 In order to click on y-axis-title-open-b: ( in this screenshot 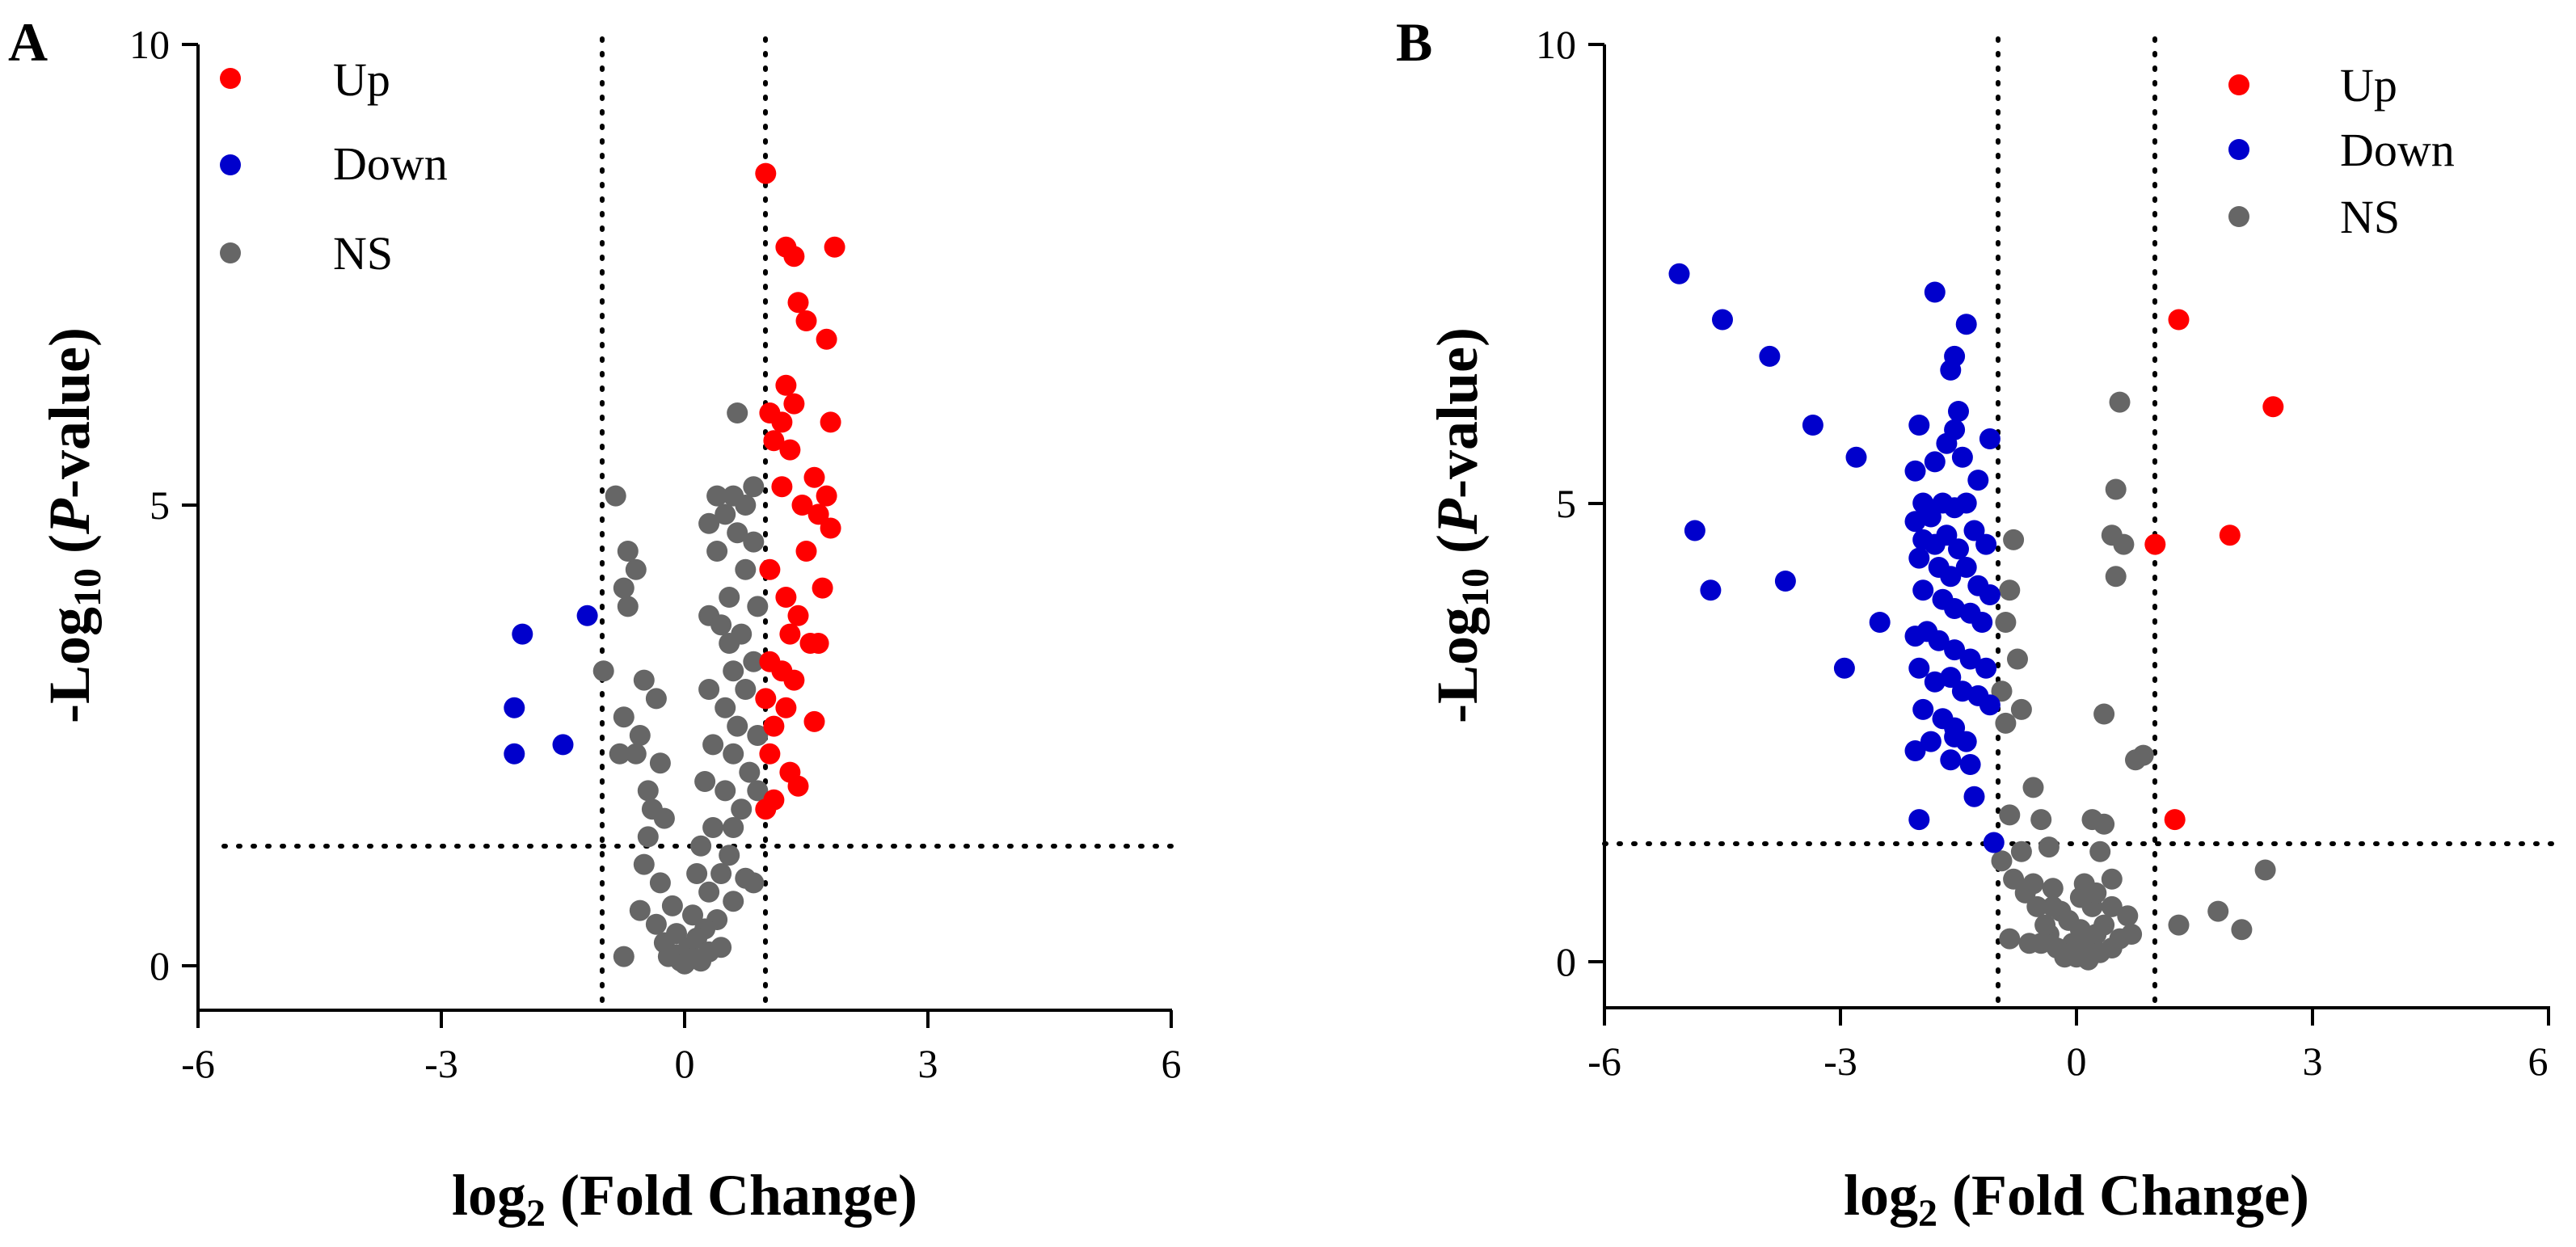, I will do `click(1457, 551)`.